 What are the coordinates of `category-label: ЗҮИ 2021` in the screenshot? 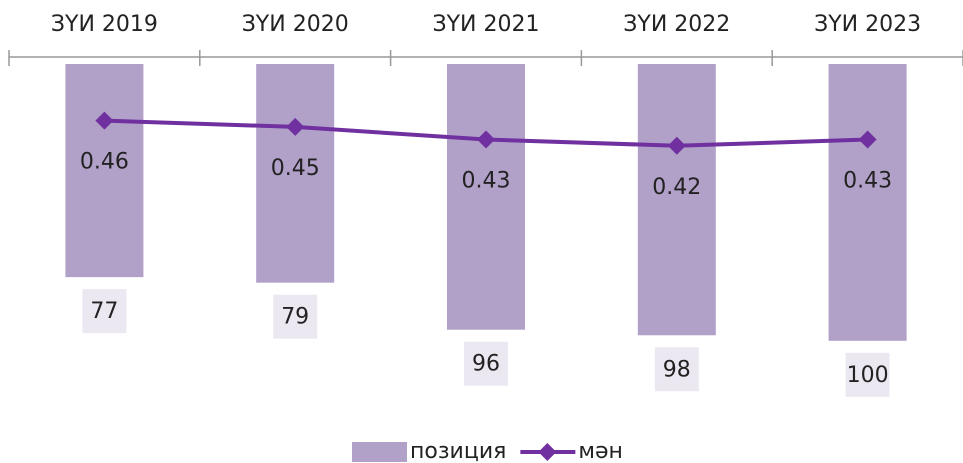 It's located at (486, 24).